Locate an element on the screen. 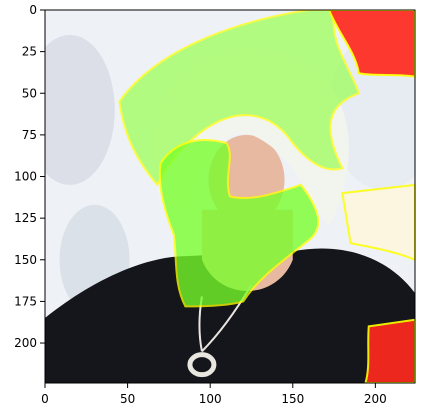  photo-necklace-pendant is located at coordinates (202, 365).